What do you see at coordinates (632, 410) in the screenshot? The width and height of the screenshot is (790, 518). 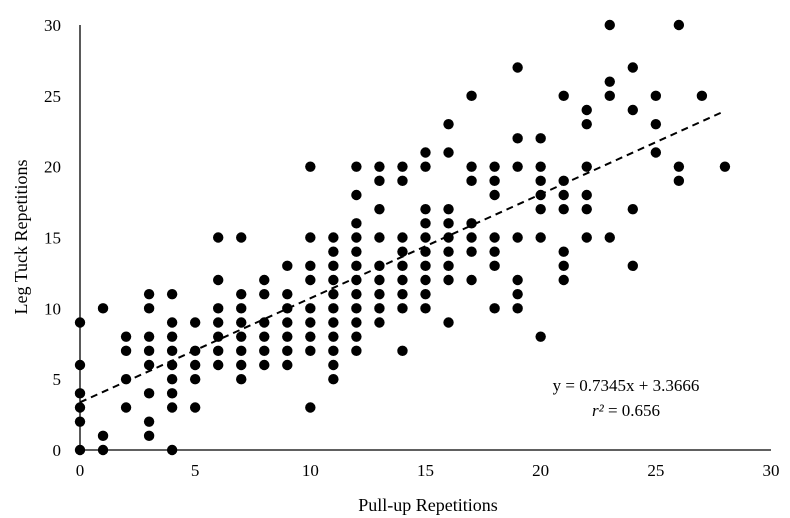 I see `r-squared-value: = 0.656` at bounding box center [632, 410].